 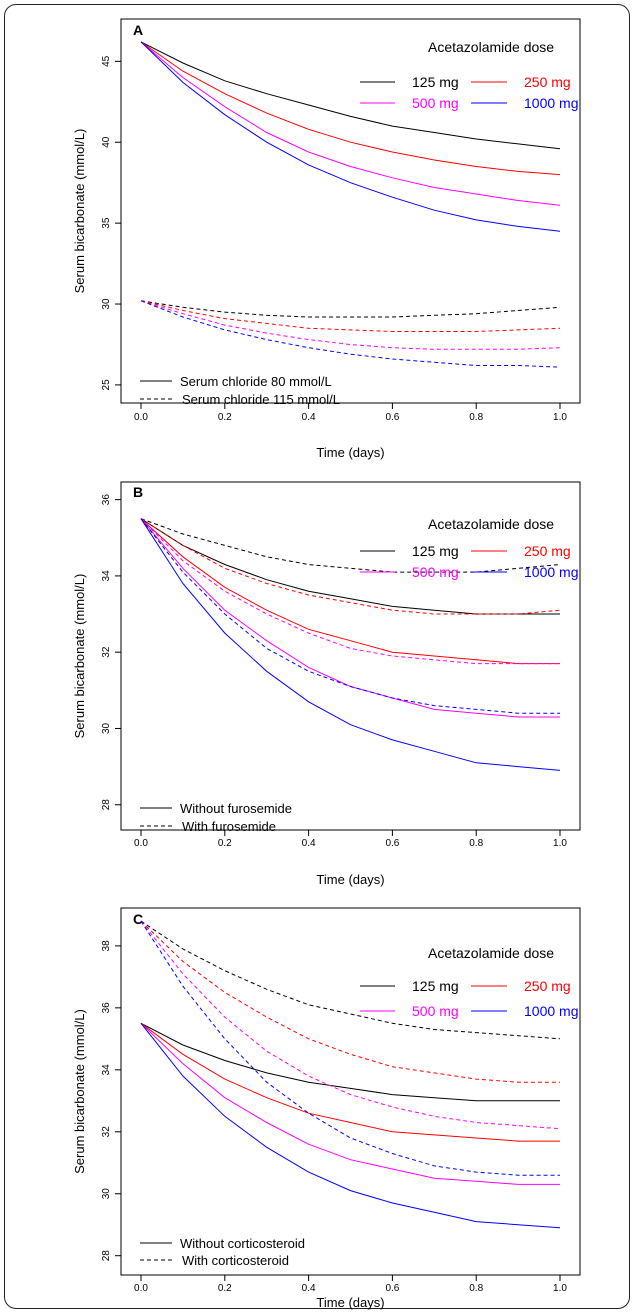 What do you see at coordinates (236, 808) in the screenshot?
I see `style-legend-label: Without furosemide` at bounding box center [236, 808].